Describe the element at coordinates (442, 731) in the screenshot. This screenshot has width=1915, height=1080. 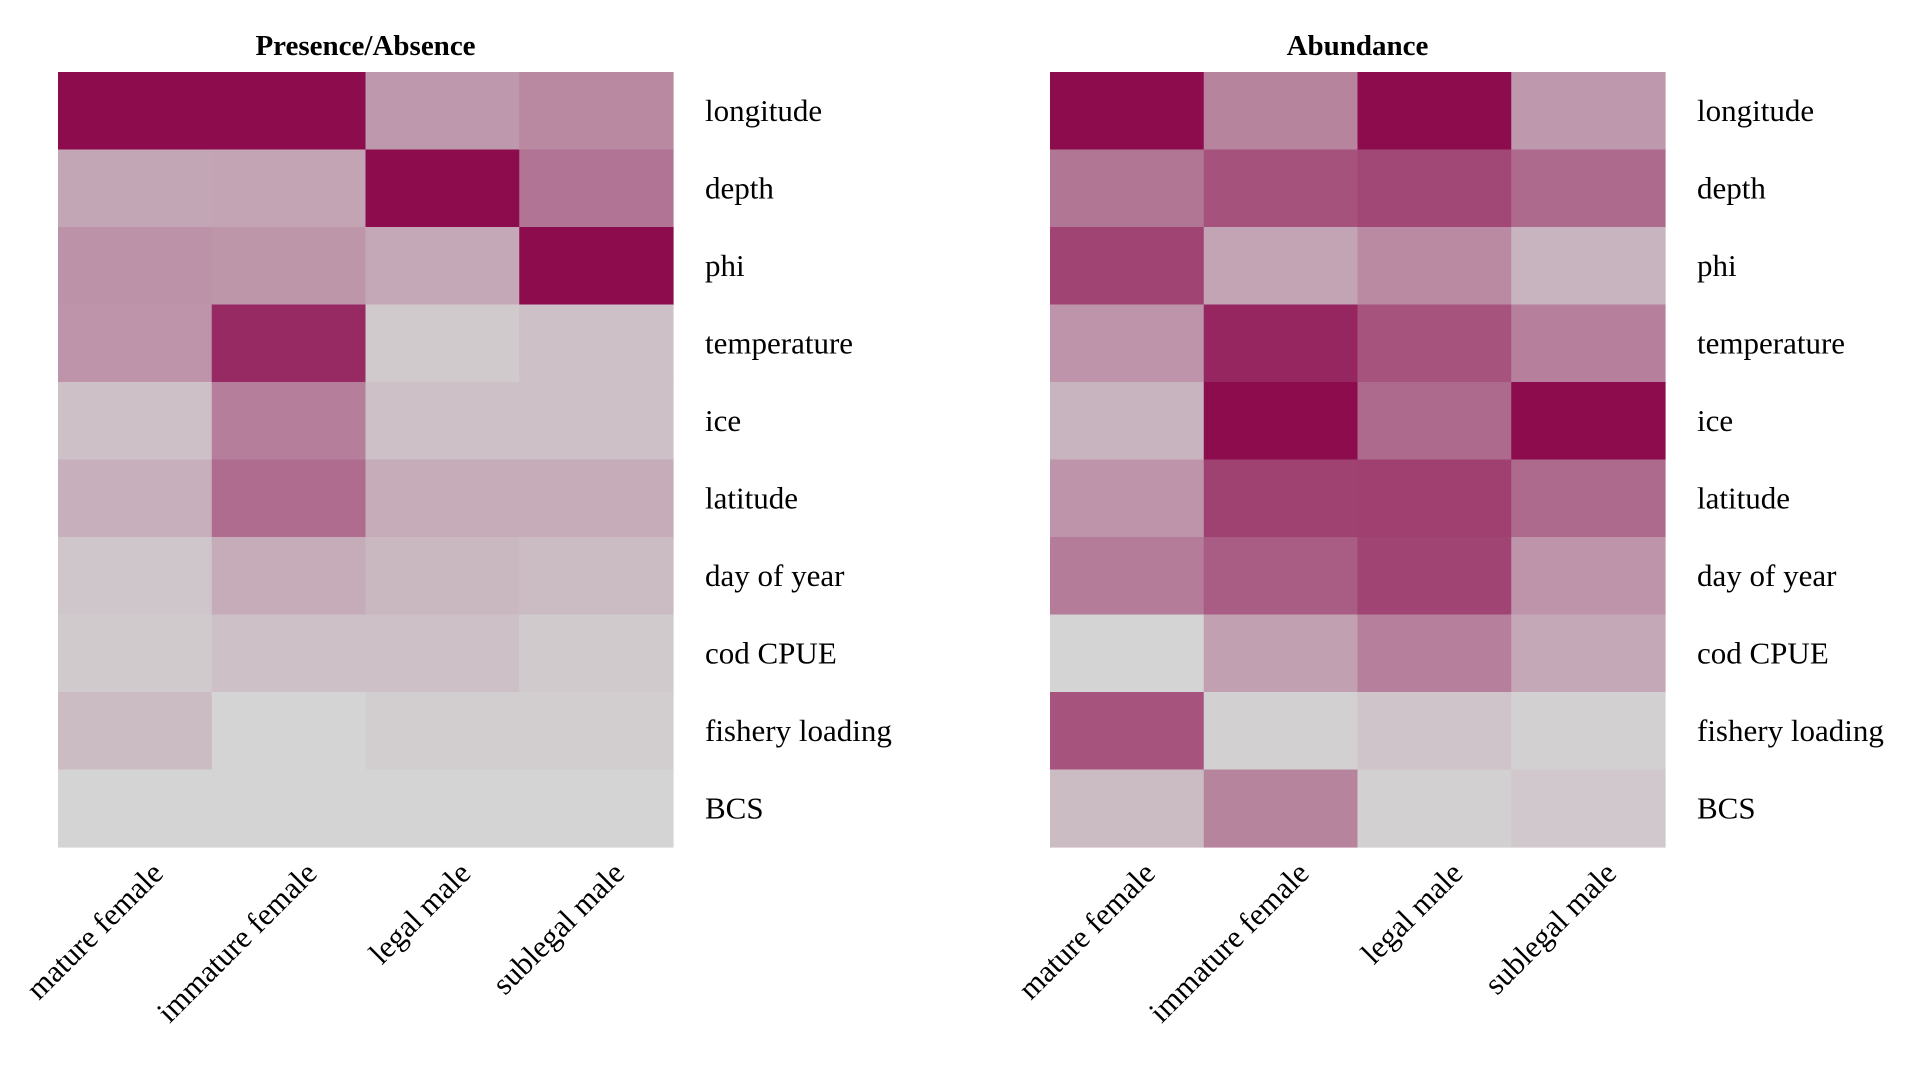
I see `presence-absence-cell-fishery-loading-legal-male` at that location.